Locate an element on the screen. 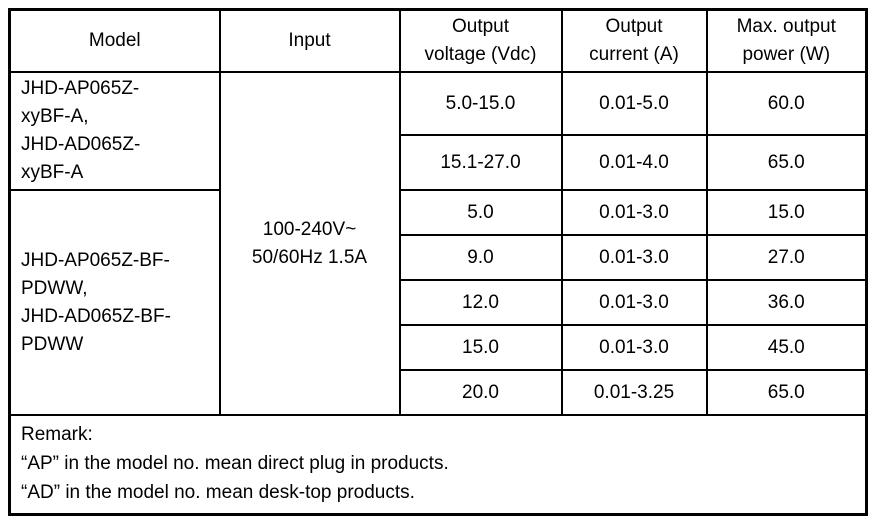  table-row: 9.0 0.01-3.0 27.0 is located at coordinates (439, 257).